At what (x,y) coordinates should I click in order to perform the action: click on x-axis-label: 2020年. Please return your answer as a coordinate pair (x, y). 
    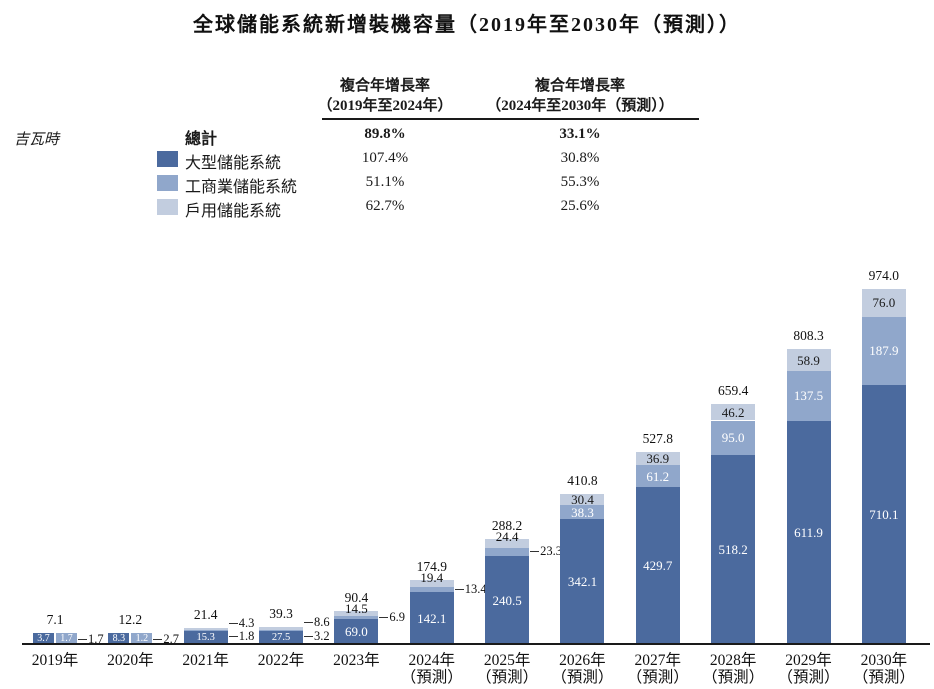
    Looking at the image, I should click on (130, 660).